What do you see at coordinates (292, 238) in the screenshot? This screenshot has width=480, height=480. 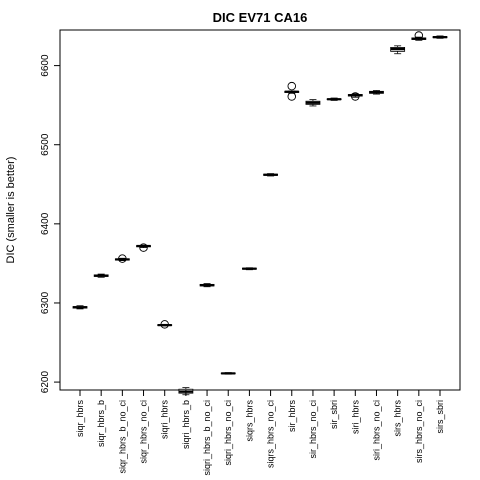 I see `box-sir_hbrs` at bounding box center [292, 238].